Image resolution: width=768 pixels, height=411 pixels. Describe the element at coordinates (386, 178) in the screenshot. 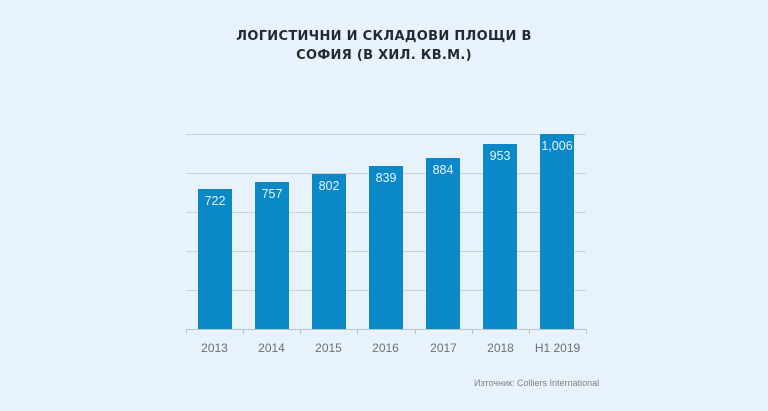

I see `bar-value-label: 839` at that location.